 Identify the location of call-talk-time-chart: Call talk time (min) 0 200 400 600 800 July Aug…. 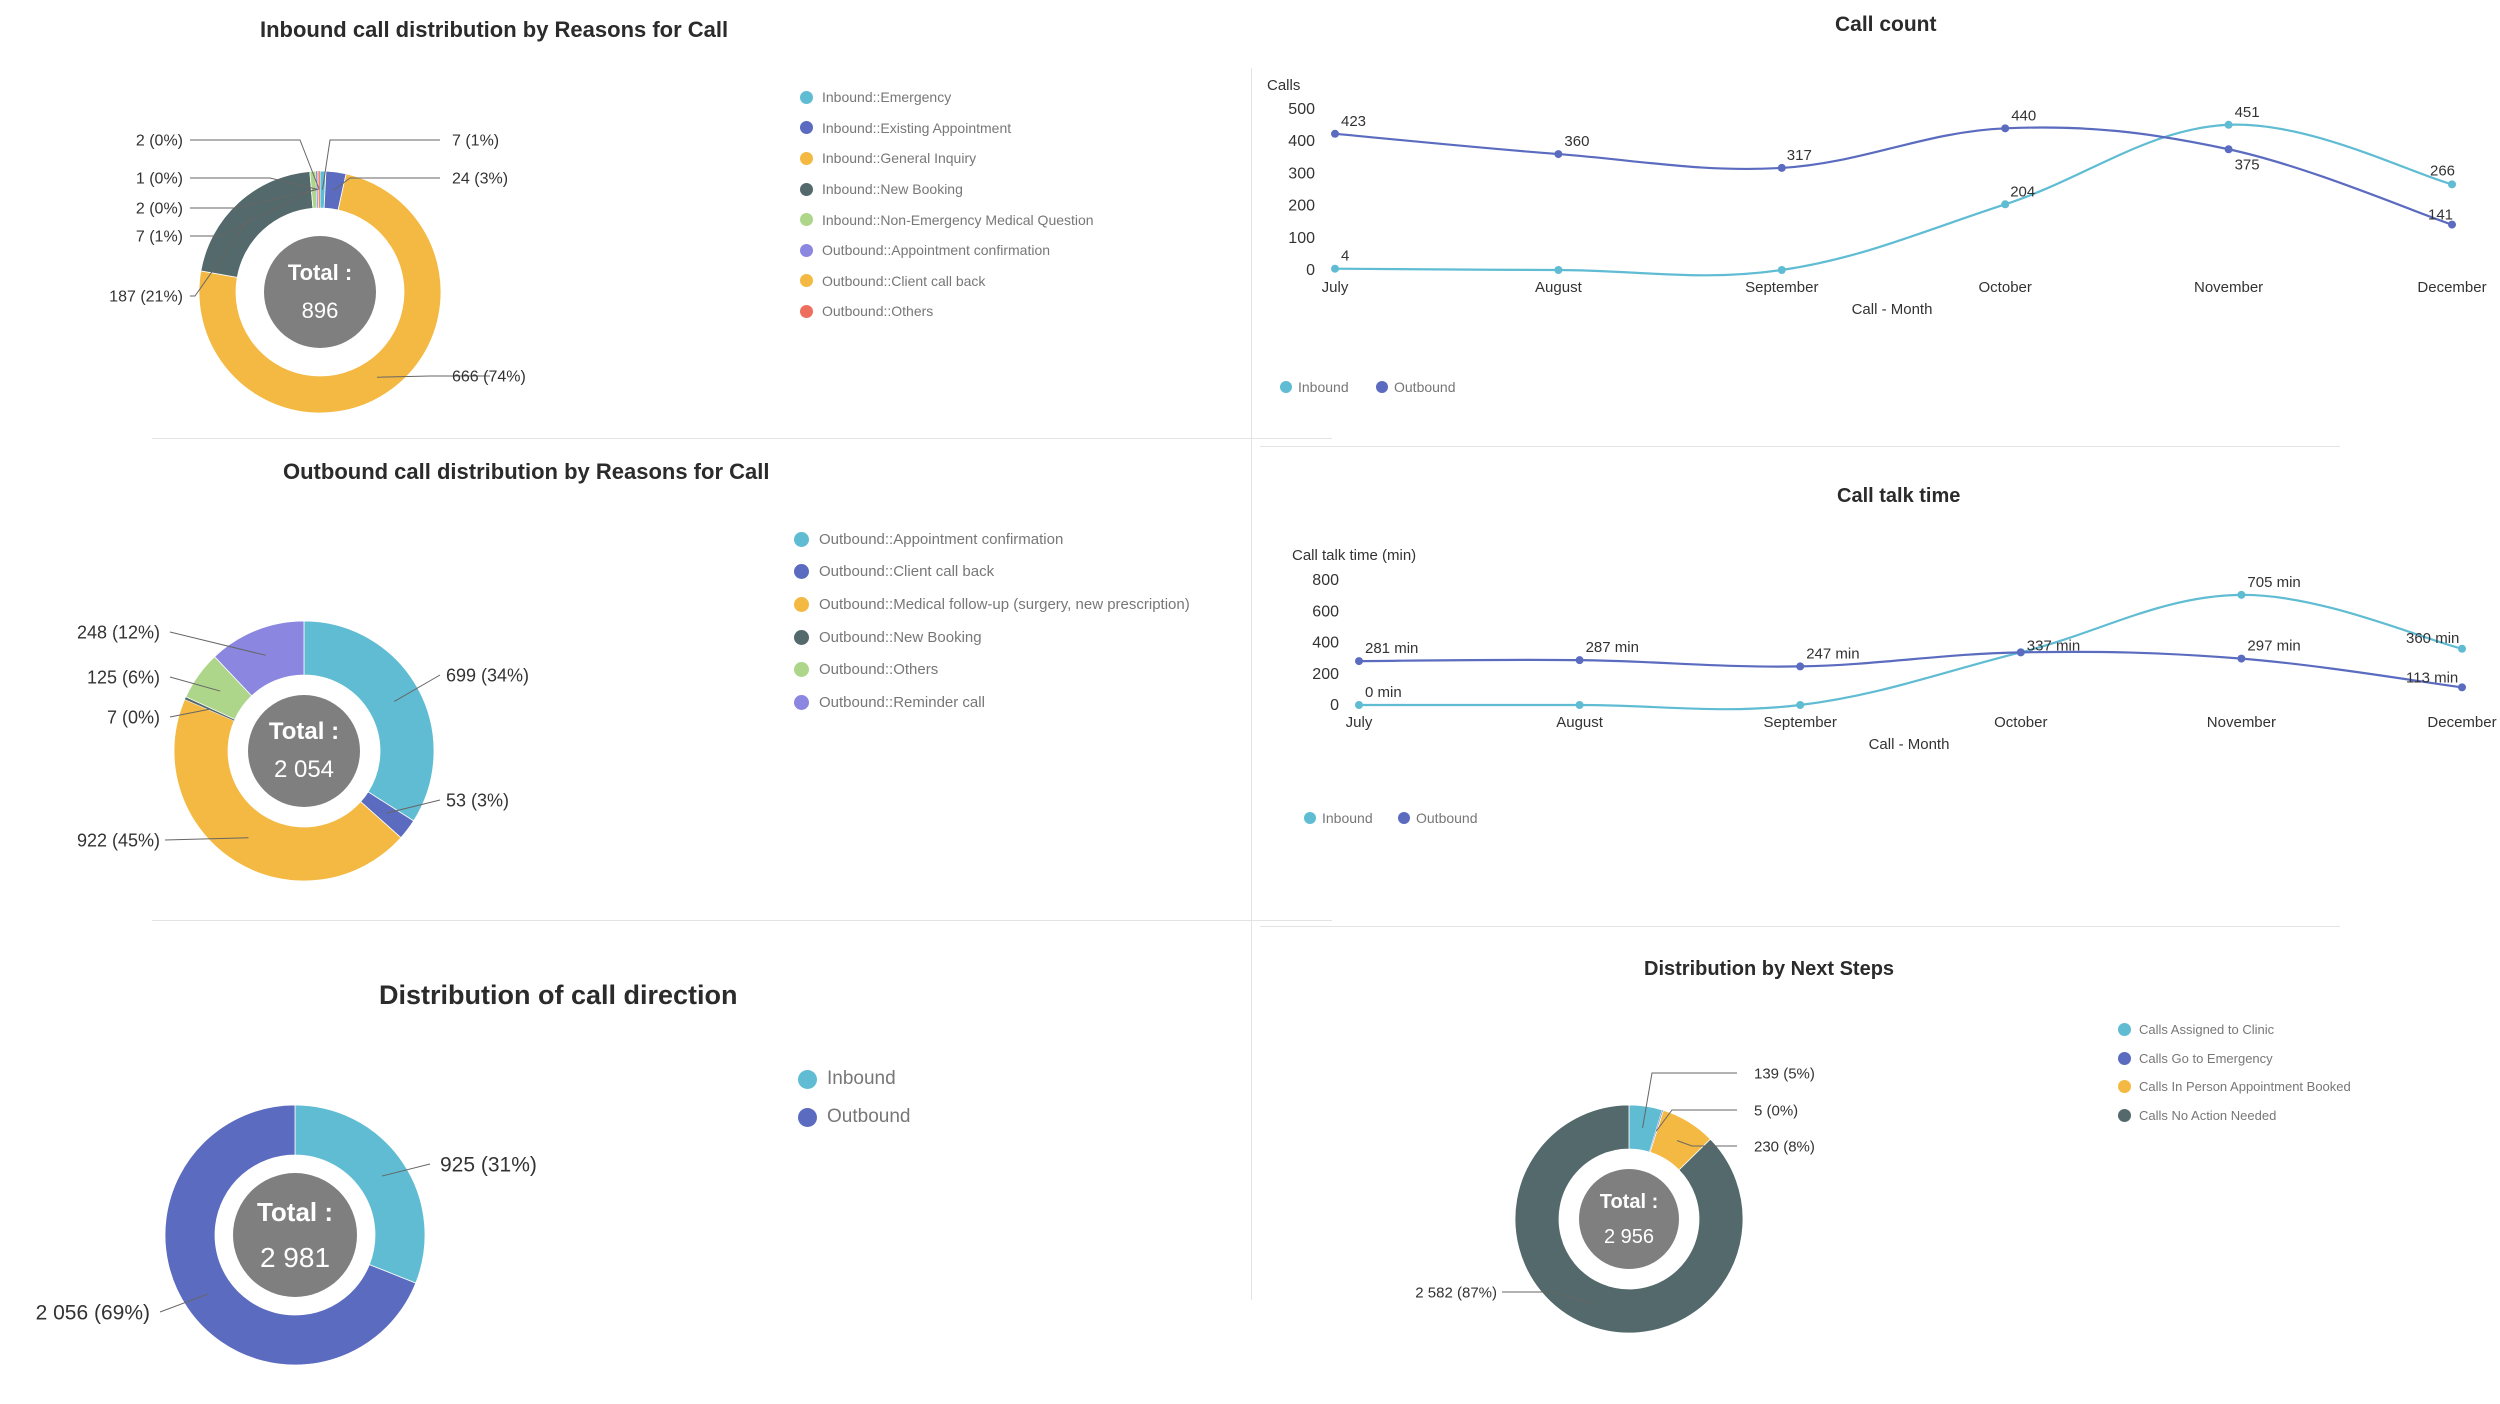
(1894, 686).